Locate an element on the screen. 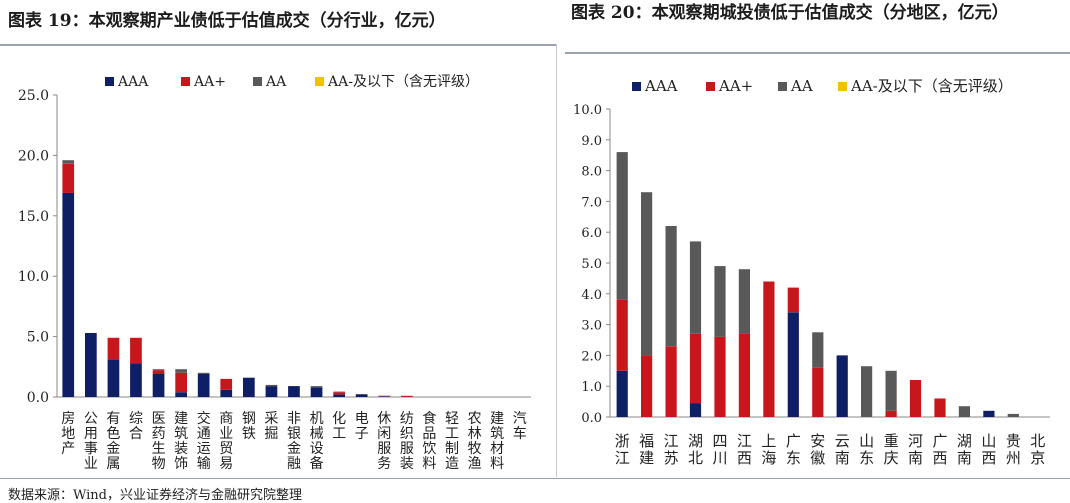 The height and width of the screenshot is (503, 1070). x-tick-label: 汽车 is located at coordinates (520, 426).